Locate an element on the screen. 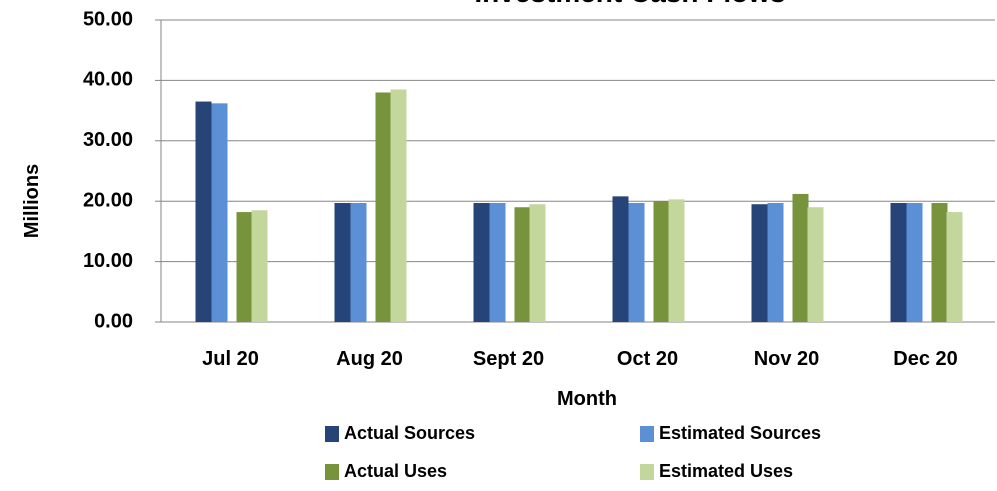 Image resolution: width=997 pixels, height=491 pixels. legend-label: Estimated Sources is located at coordinates (740, 433).